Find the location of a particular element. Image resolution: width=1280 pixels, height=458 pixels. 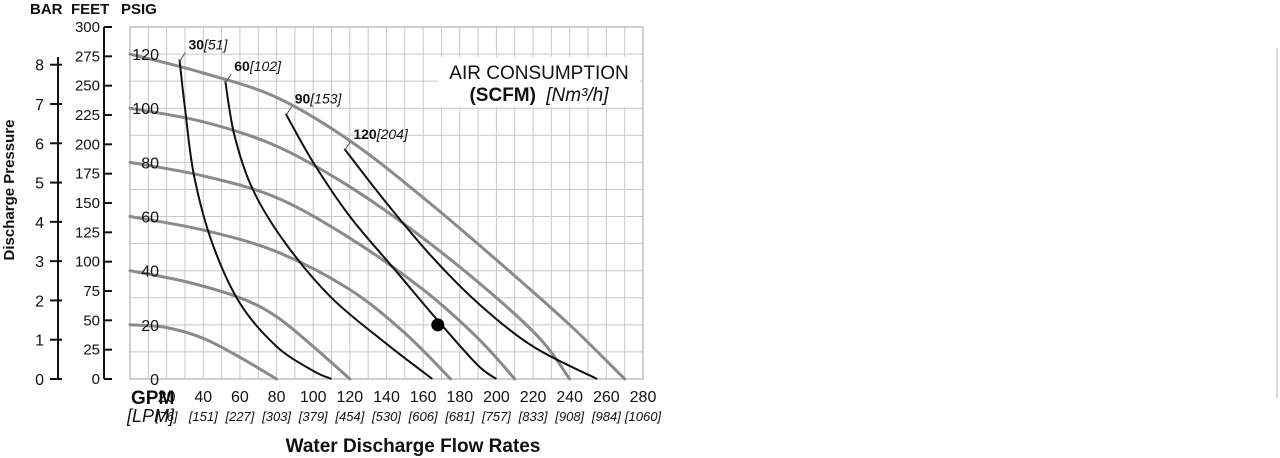

bar-axis-ticks: 0 1 2 3 4 5 6 7 8 is located at coordinates (48, 223).